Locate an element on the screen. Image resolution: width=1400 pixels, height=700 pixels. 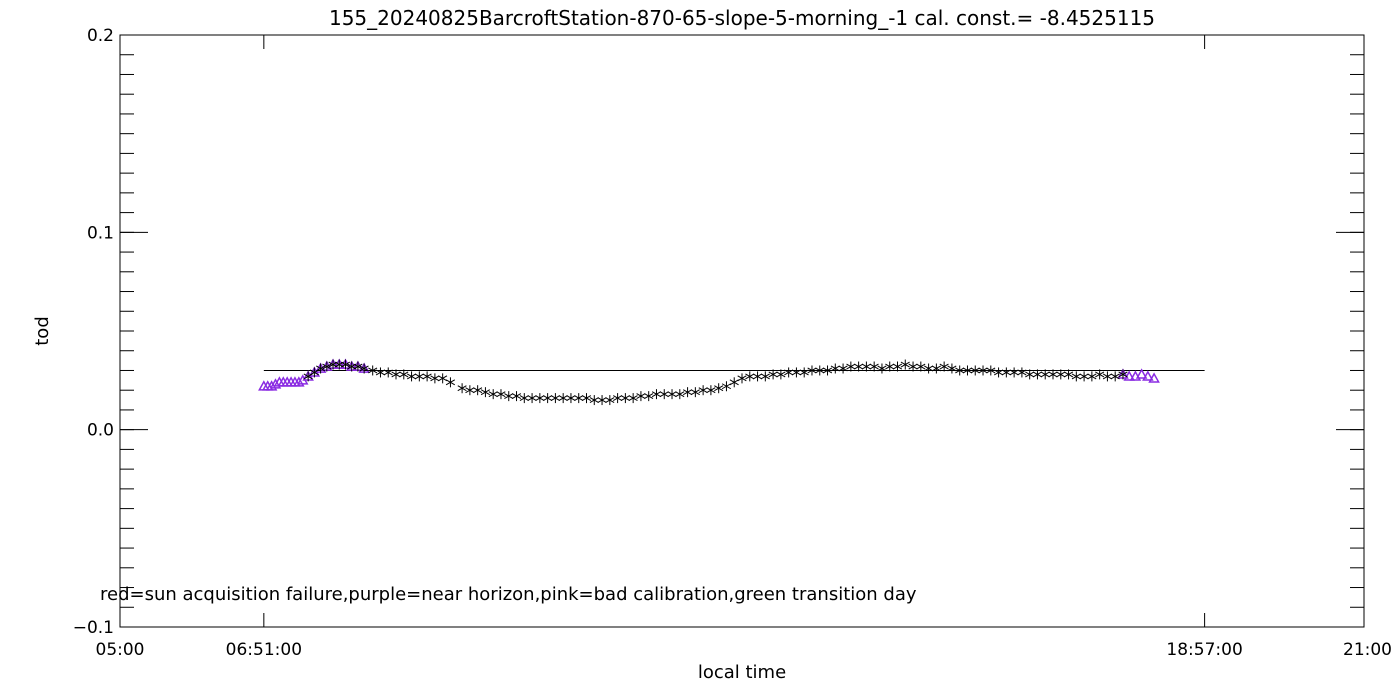
x-tick-label: 18:57:00 is located at coordinates (1204, 650).